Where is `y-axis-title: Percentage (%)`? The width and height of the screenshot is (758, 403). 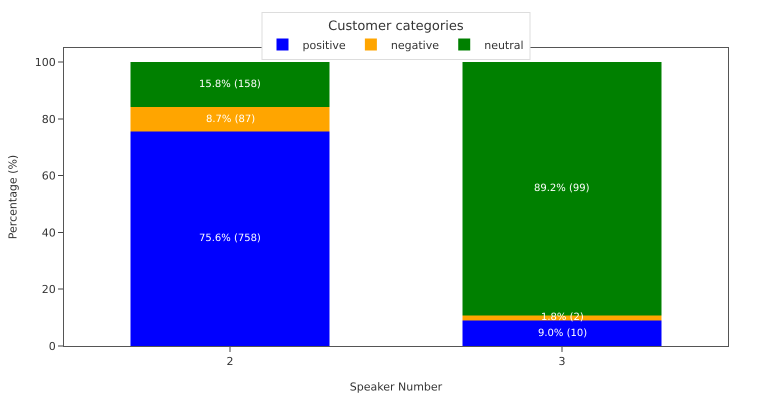 y-axis-title: Percentage (%) is located at coordinates (13, 197).